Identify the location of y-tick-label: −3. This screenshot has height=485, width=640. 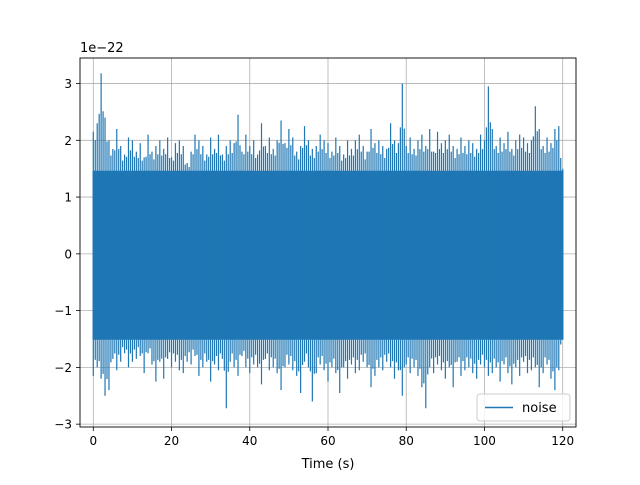
(63, 425).